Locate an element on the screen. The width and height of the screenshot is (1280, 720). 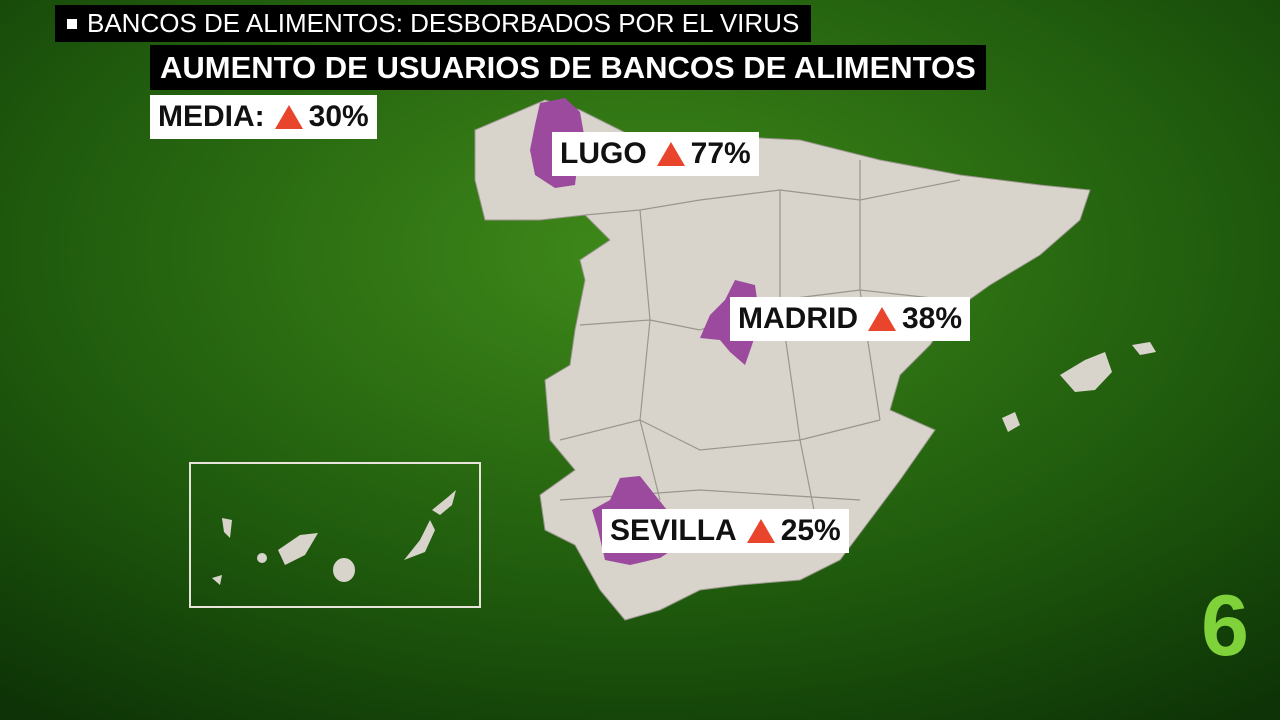
region-name: LUGO is located at coordinates (603, 153).